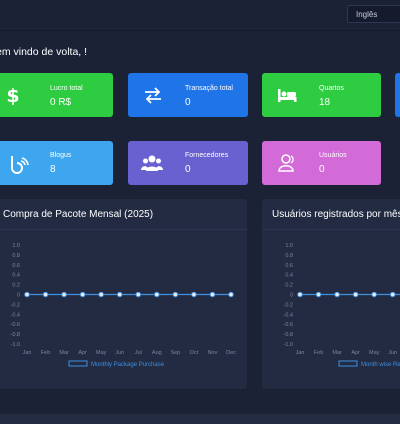 The image size is (400, 424). I want to click on card-suppliers: Fornecedores 0, so click(188, 163).